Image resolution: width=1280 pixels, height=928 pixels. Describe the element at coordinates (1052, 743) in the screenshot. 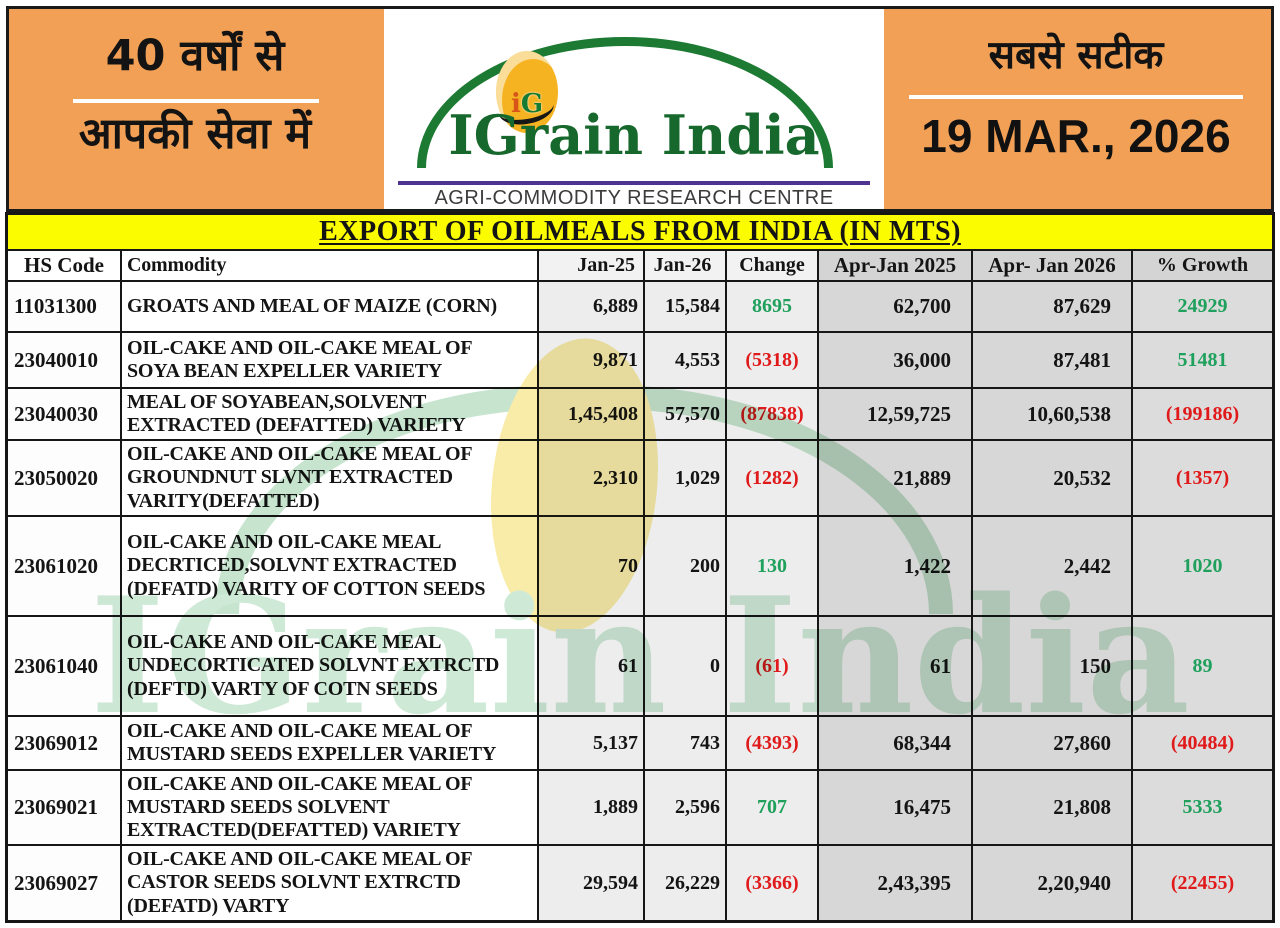

I see `apr-jan-2026-cell: 27,860` at that location.